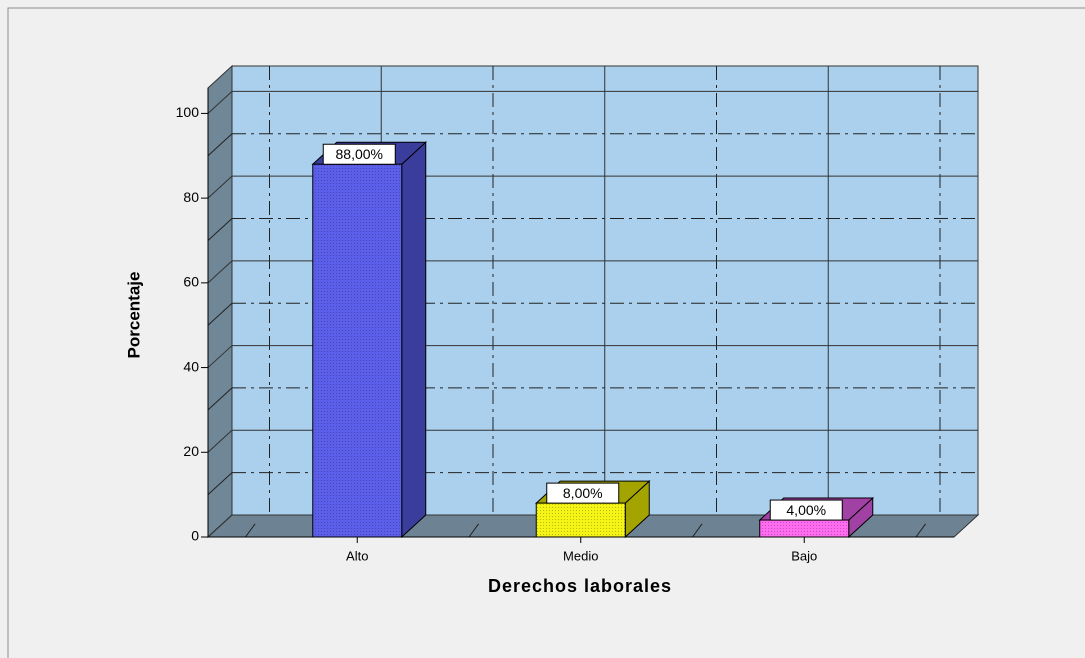 The height and width of the screenshot is (658, 1085). Describe the element at coordinates (191, 282) in the screenshot. I see `y-tick-label: 60` at that location.